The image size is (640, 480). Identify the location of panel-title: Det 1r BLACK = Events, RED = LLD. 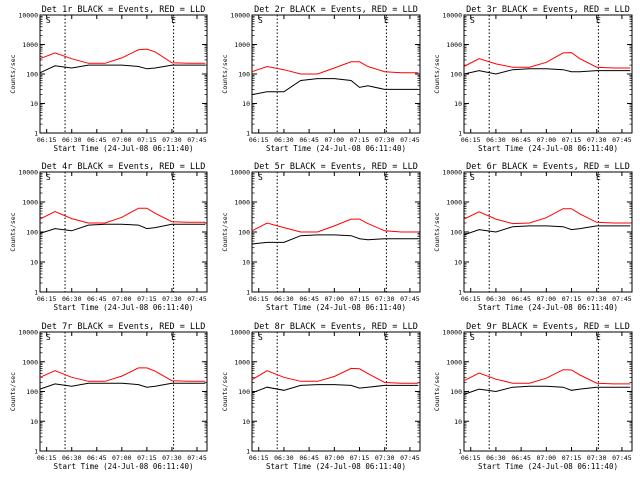
(124, 10).